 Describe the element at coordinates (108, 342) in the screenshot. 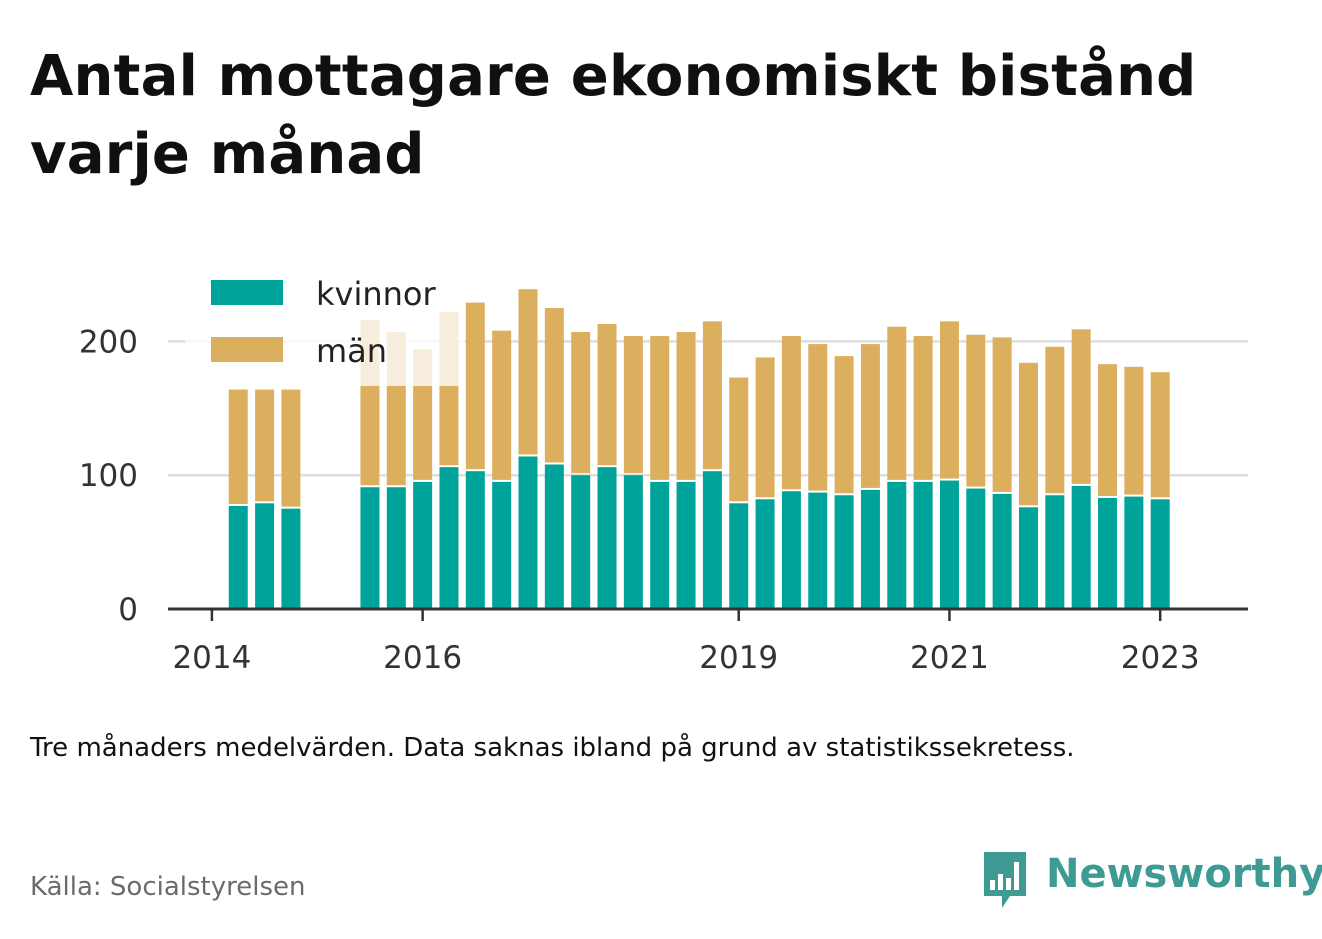

I see `y-tick-label: 200` at that location.